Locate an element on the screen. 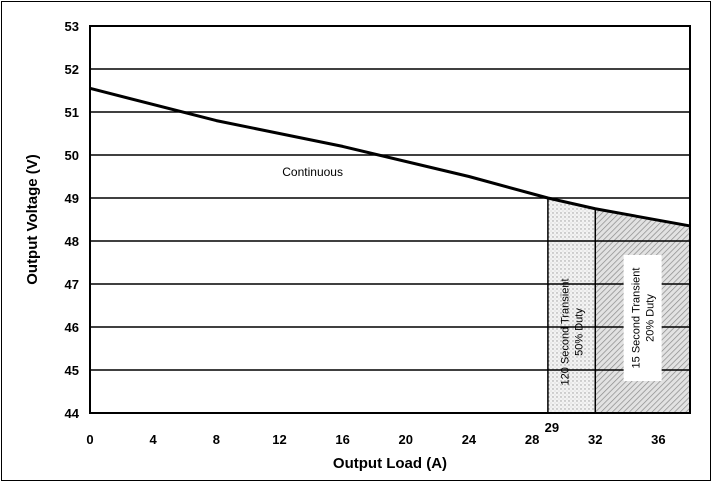 The image size is (714, 484). x-tick-label: 28 is located at coordinates (532, 439).